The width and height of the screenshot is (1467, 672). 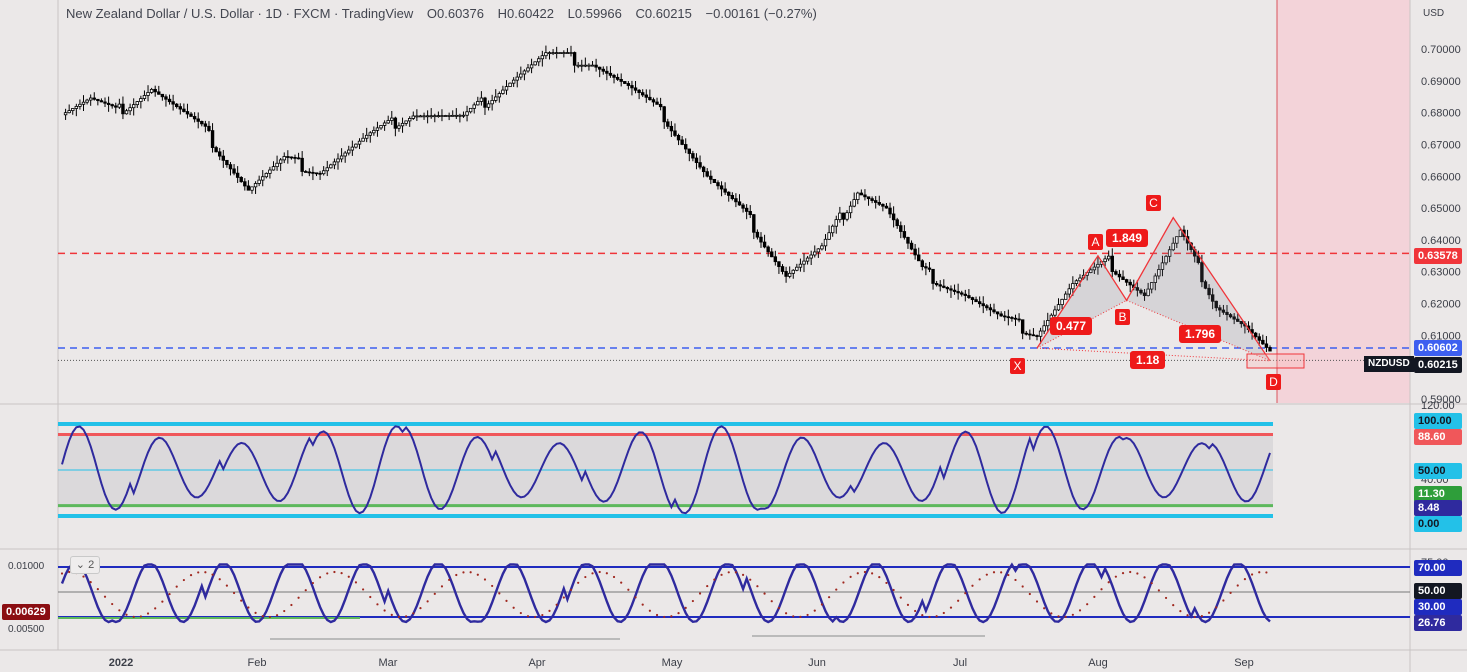 I want to click on price-tick-label: 0.68000, so click(x=1441, y=114).